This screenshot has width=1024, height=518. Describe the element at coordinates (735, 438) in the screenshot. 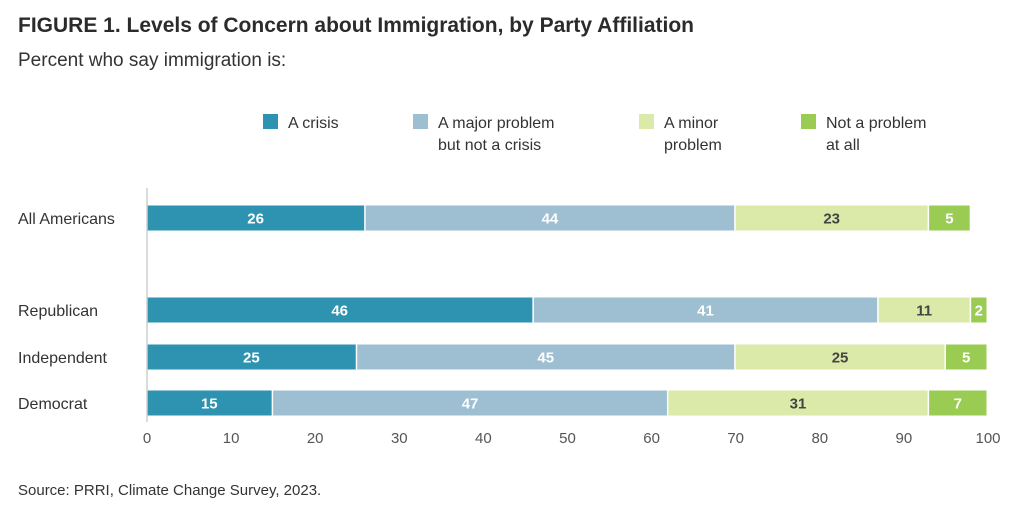

I see `x-tick-label: 70` at that location.